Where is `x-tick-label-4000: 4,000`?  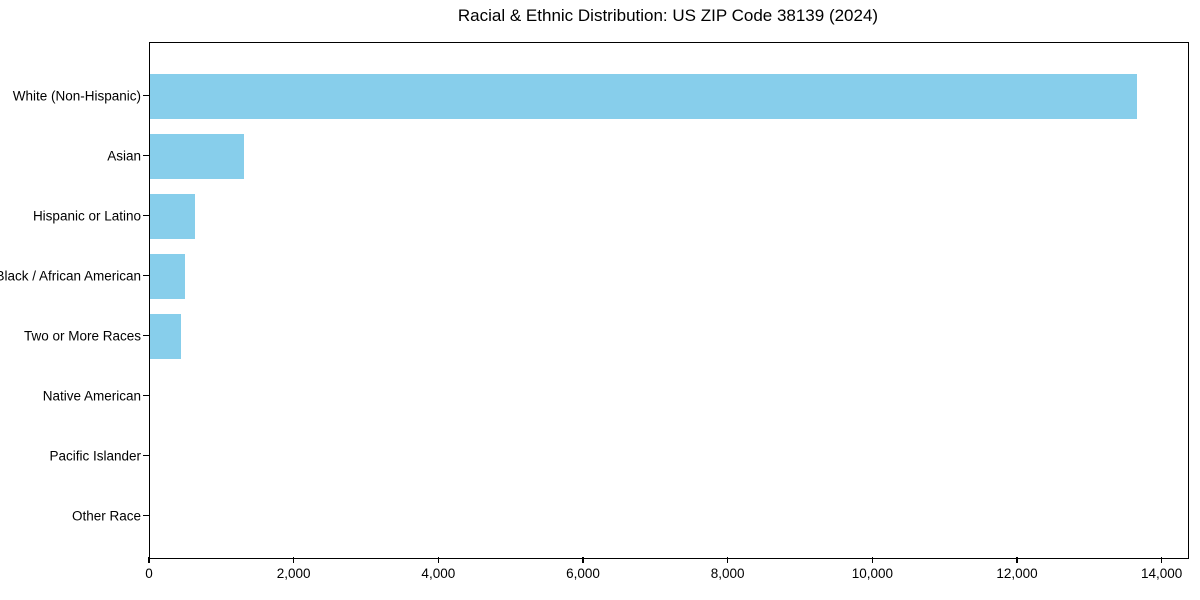 x-tick-label-4000: 4,000 is located at coordinates (438, 573).